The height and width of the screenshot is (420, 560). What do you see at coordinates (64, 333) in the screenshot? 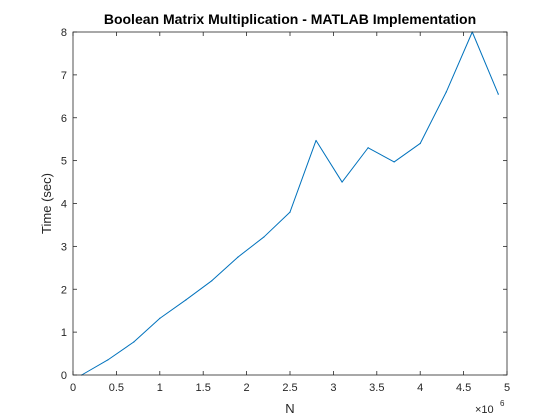
I see `y-tick-label: 1` at bounding box center [64, 333].